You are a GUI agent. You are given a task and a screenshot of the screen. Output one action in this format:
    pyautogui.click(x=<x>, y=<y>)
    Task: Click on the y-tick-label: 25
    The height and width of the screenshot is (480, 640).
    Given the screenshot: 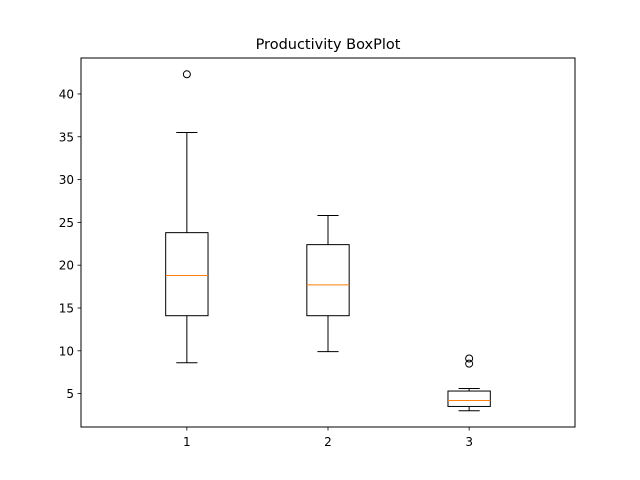 What is the action you would take?
    pyautogui.click(x=66, y=223)
    